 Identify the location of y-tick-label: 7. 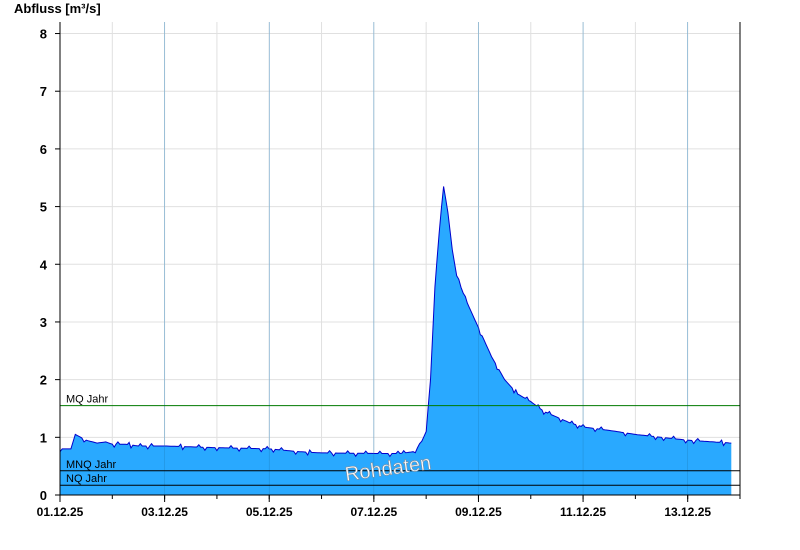
(43, 91).